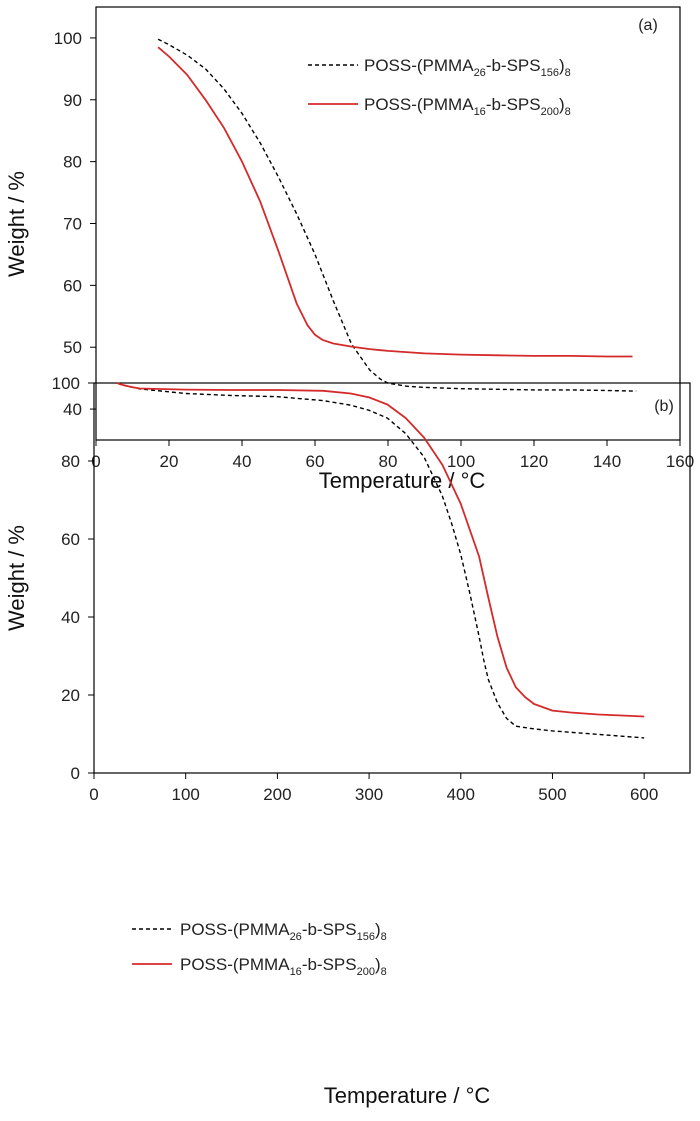 This screenshot has width=700, height=1121. I want to click on x-tick-label: 160, so click(680, 461).